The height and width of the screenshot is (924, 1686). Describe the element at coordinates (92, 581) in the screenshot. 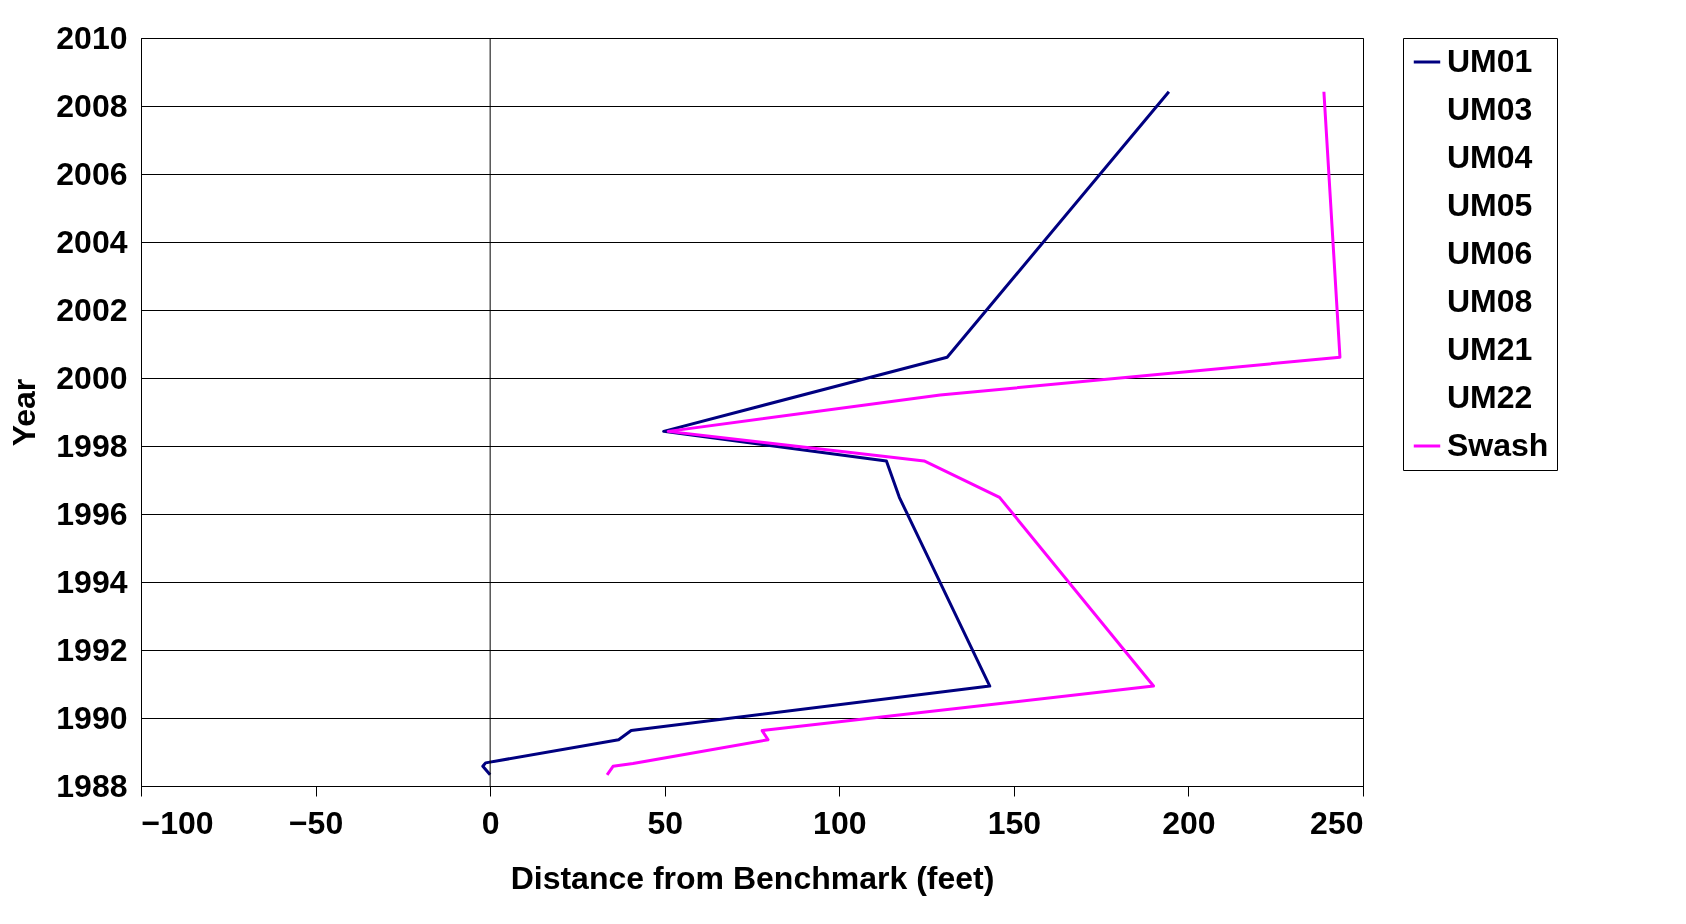

I see `y-tick-label: 1994` at that location.